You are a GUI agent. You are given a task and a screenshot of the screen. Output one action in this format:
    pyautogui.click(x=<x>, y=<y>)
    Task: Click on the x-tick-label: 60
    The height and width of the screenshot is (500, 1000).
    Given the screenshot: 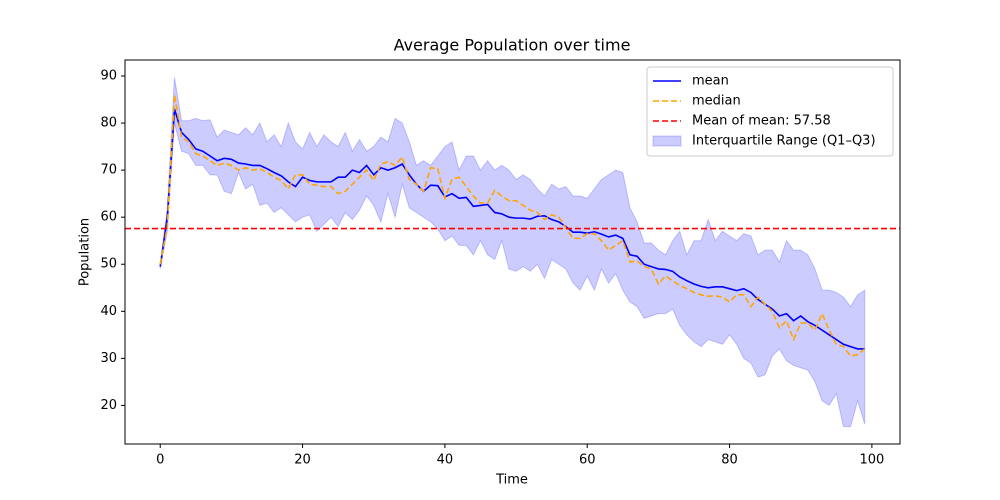 What is the action you would take?
    pyautogui.click(x=587, y=460)
    